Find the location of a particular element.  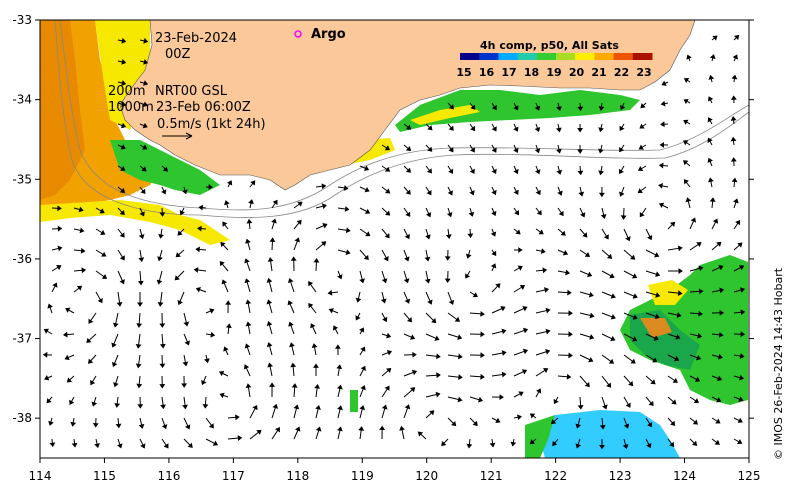

sst-yellow-south is located at coordinates (135, 222).